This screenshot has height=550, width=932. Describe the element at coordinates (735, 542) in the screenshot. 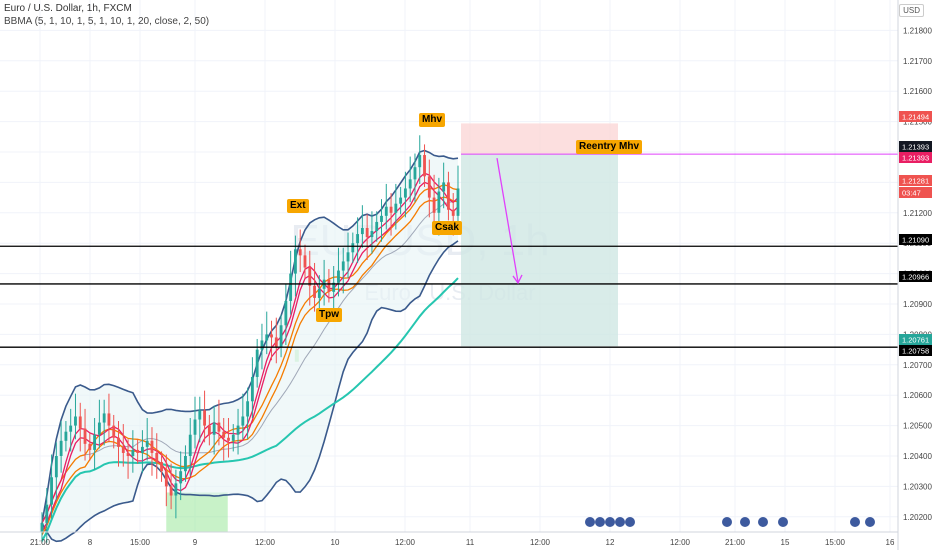

I see `time-tick-label: 21:00` at that location.